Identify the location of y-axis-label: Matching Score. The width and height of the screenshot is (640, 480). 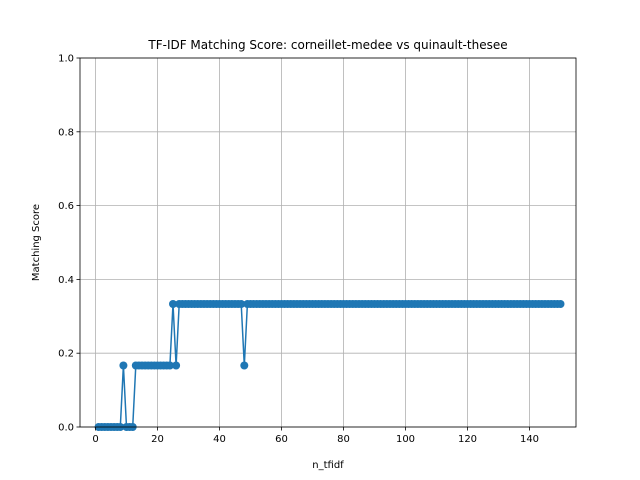
(36, 242).